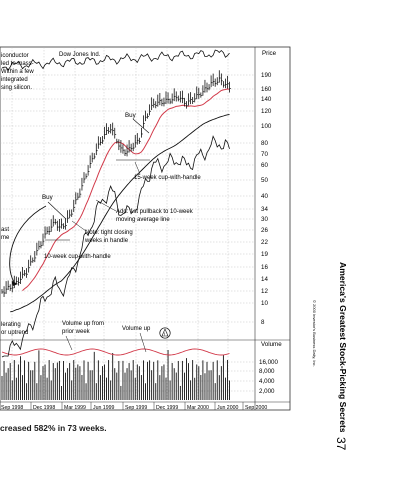 This screenshot has height=480, width=404. What do you see at coordinates (15, 283) in the screenshot?
I see `left-arc-arrowhead` at bounding box center [15, 283].